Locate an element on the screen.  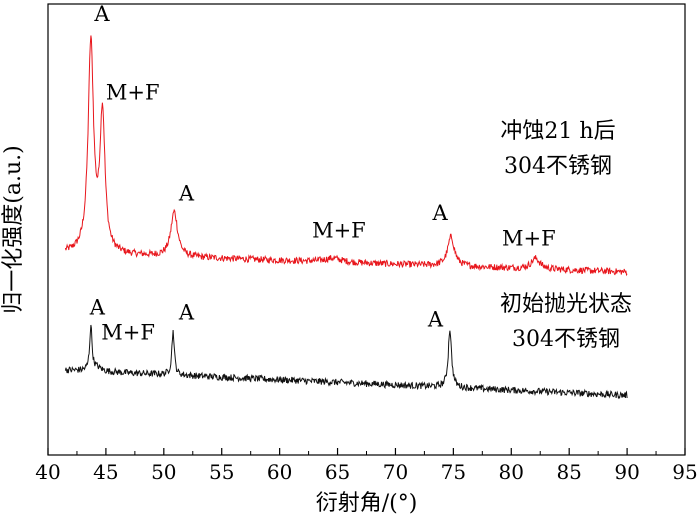
x-tick-label: 95 is located at coordinates (684, 472).